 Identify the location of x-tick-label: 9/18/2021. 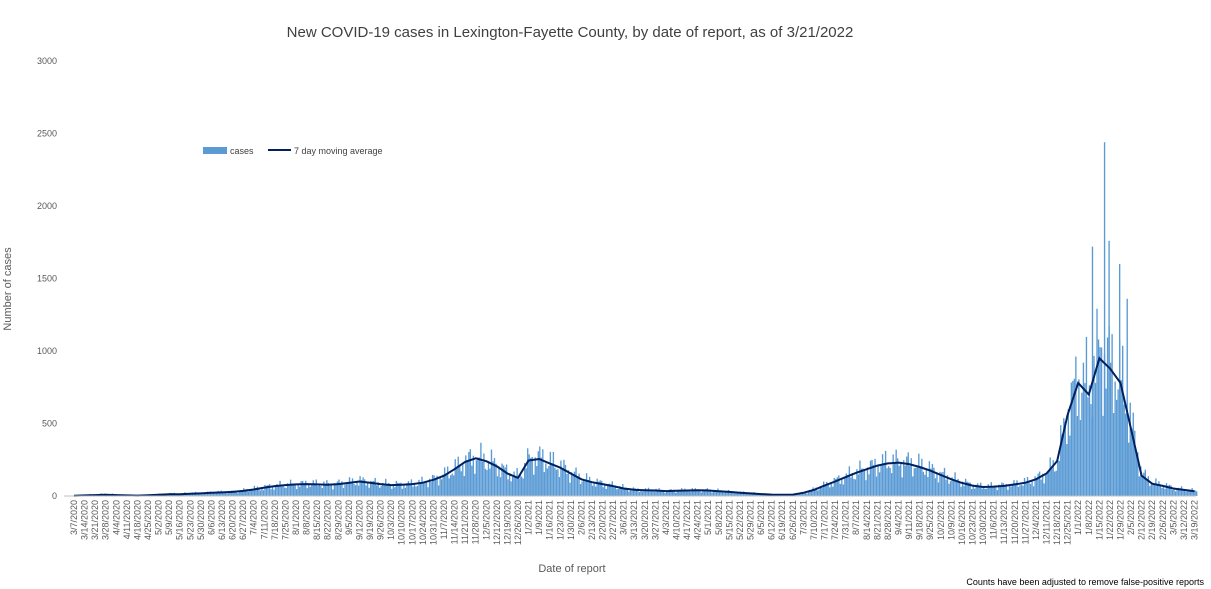
(920, 520).